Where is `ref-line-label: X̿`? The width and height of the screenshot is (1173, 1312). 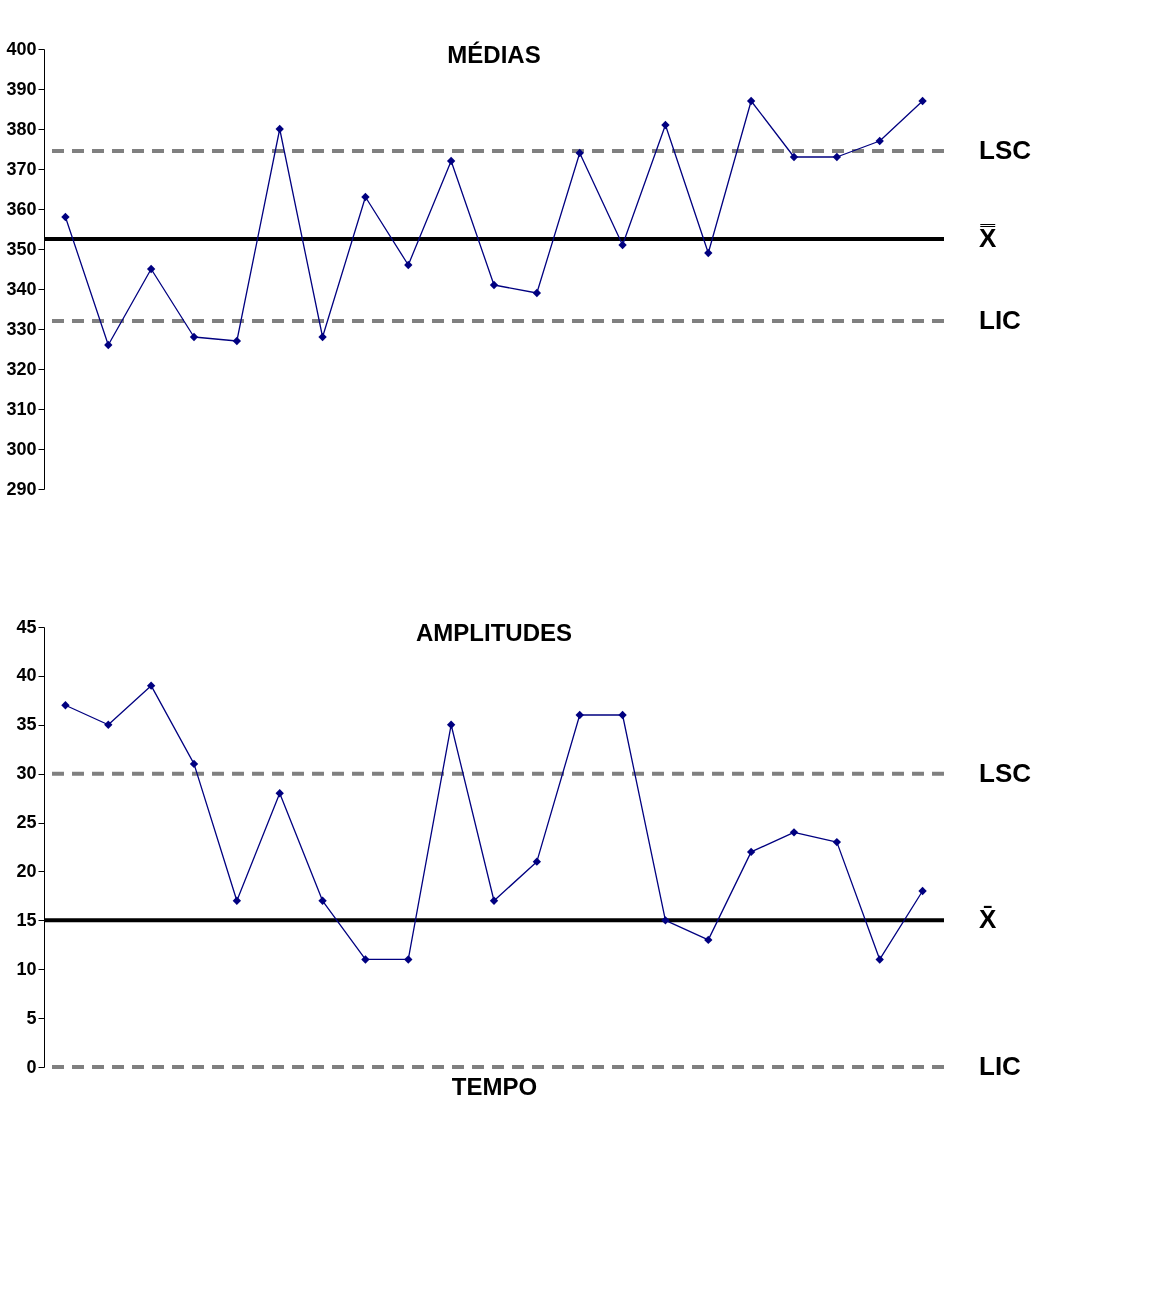
ref-line-label: X̿ is located at coordinates (988, 238).